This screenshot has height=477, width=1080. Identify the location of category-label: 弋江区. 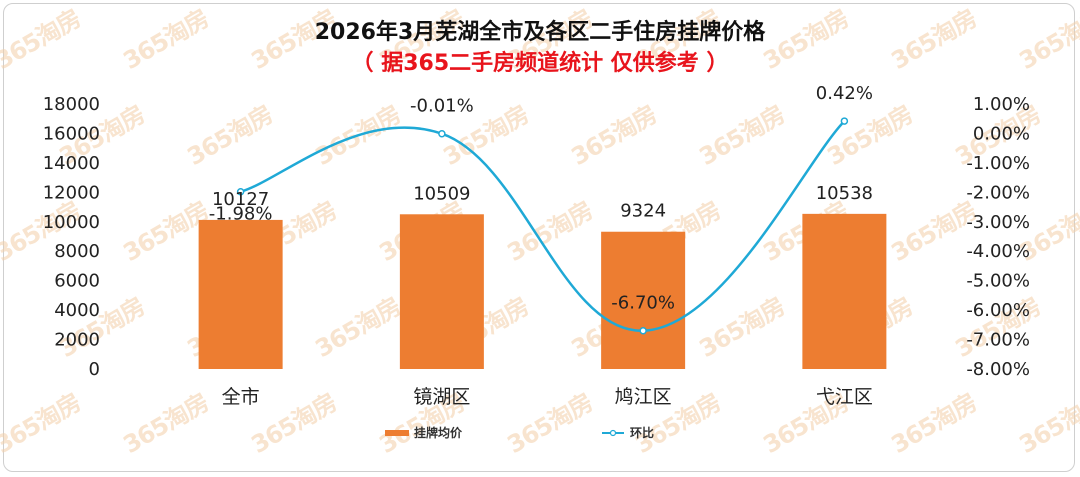
(844, 397).